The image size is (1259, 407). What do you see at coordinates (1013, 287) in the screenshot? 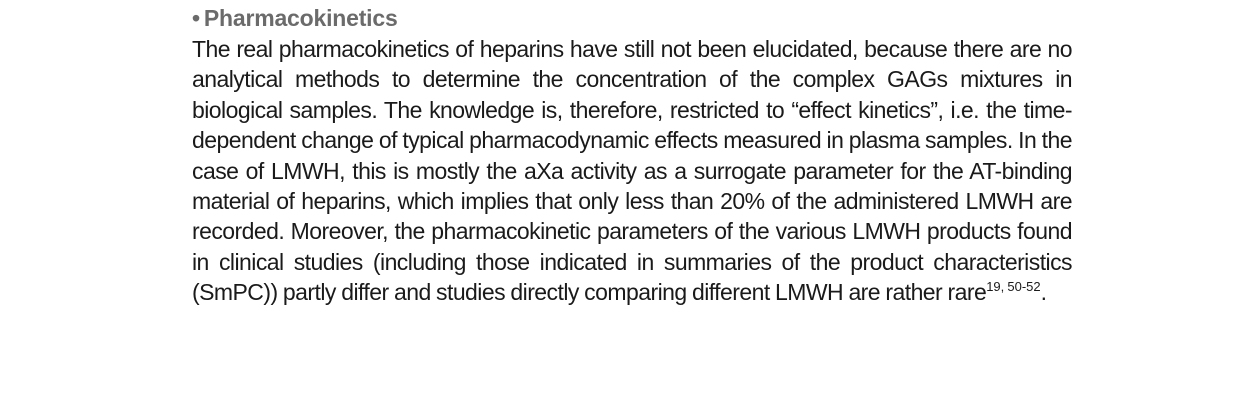
I see `citation-superscript: 19, 50-52` at bounding box center [1013, 287].